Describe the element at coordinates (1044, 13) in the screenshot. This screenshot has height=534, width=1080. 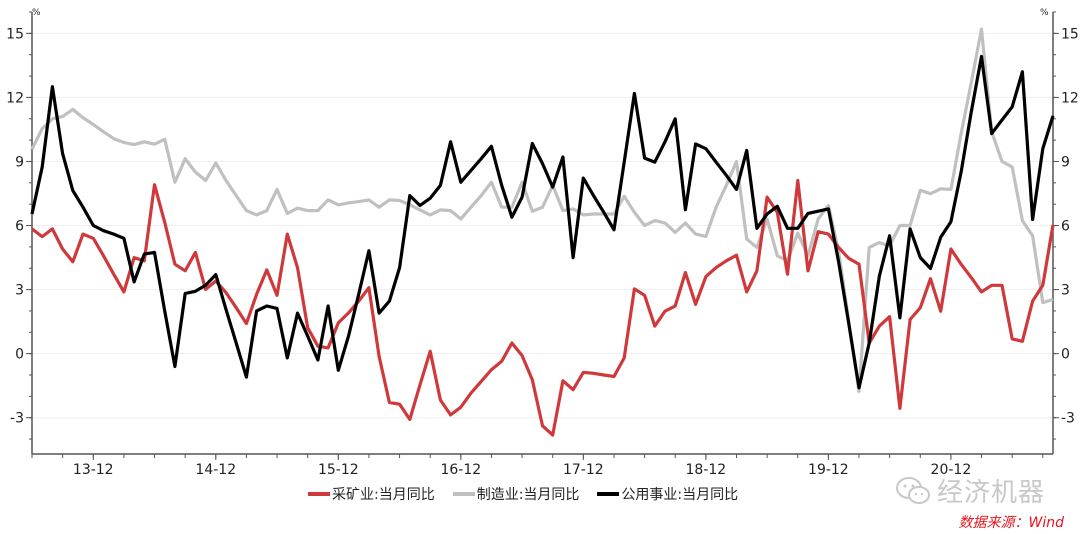
I see `y-unit-right: %` at that location.